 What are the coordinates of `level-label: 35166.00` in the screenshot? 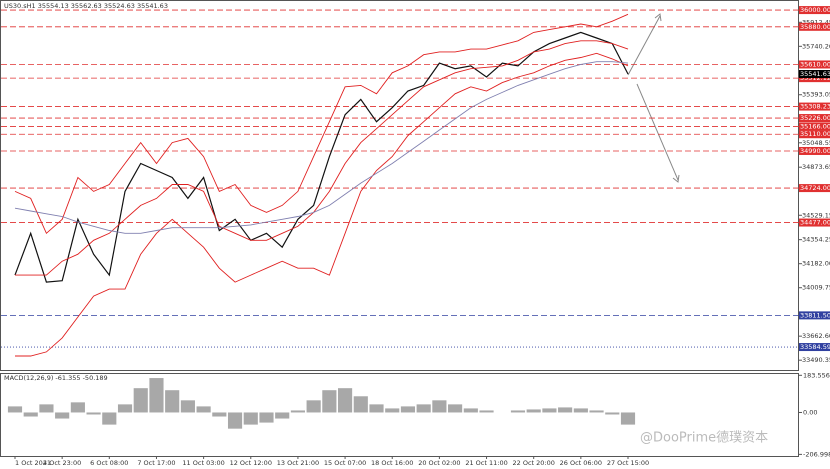 It's located at (815, 126).